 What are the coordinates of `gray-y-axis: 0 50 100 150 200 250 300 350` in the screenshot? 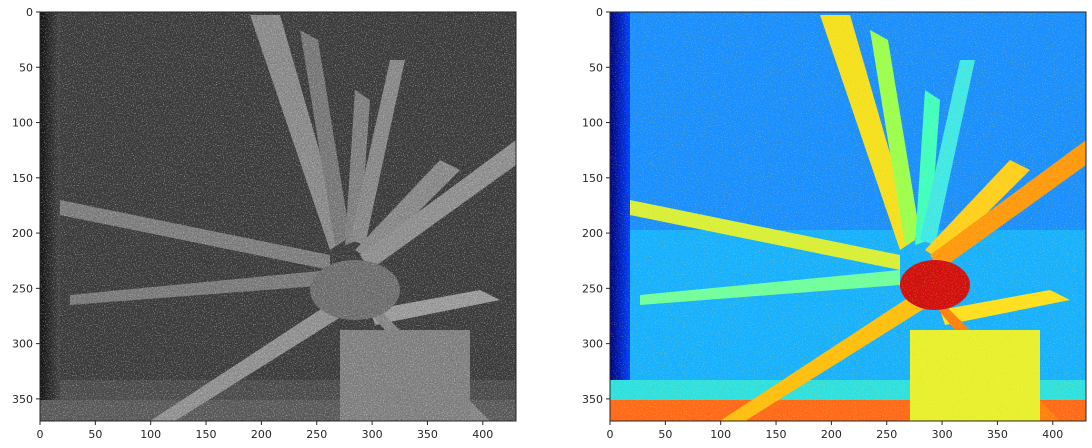 It's located at (26, 206).